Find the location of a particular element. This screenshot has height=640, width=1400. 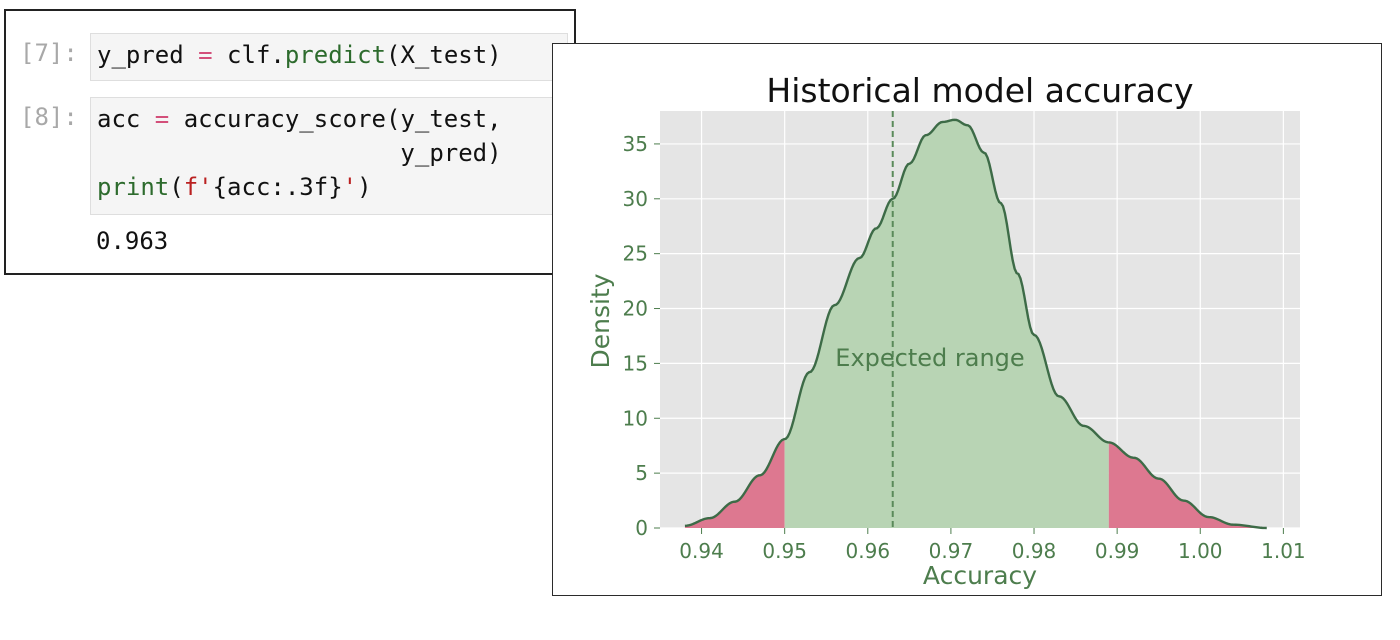

code-line: y_pred) is located at coordinates (332, 153).